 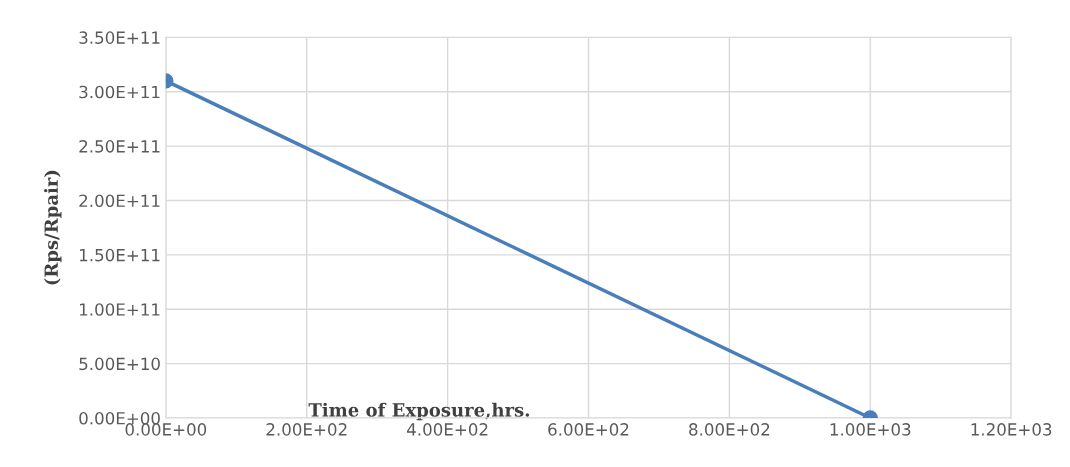 I want to click on x-tick-label: 1.20E+03, so click(x=1011, y=429).